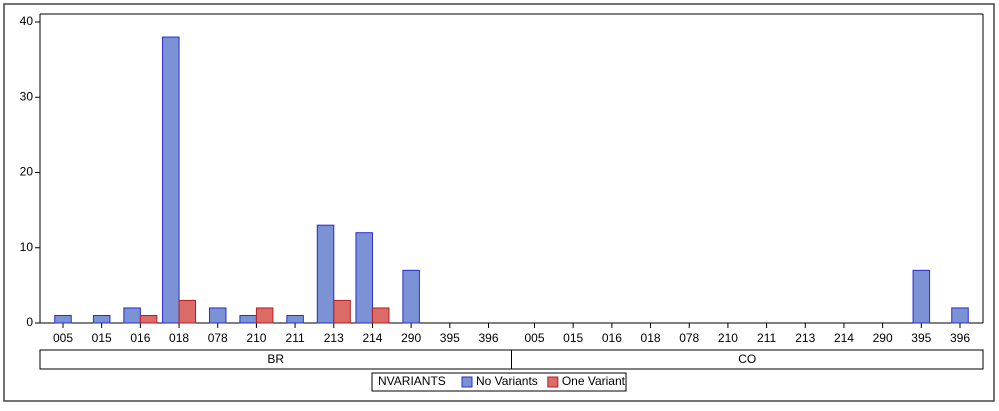 This screenshot has height=411, width=999. Describe the element at coordinates (27, 21) in the screenshot. I see `y-tick-label: 40` at that location.